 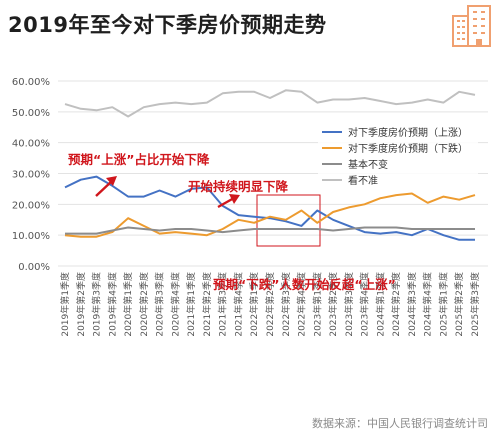 What do you see at coordinates (234, 199) in the screenshot?
I see `annotation-arrow-2-head` at bounding box center [234, 199].